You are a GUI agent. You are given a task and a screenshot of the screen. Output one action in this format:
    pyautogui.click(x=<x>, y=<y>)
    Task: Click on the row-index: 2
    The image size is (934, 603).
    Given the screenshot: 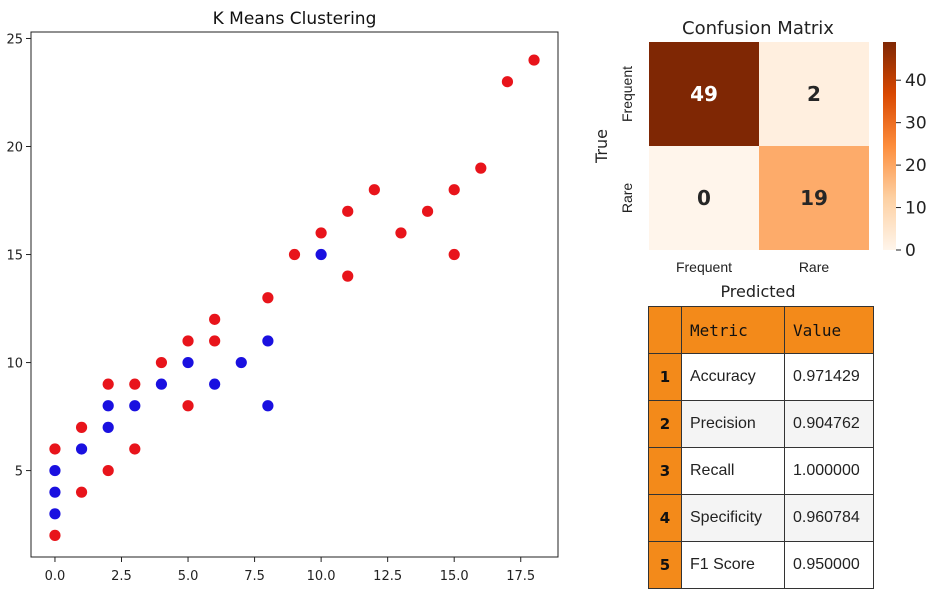 What is the action you would take?
    pyautogui.click(x=665, y=424)
    